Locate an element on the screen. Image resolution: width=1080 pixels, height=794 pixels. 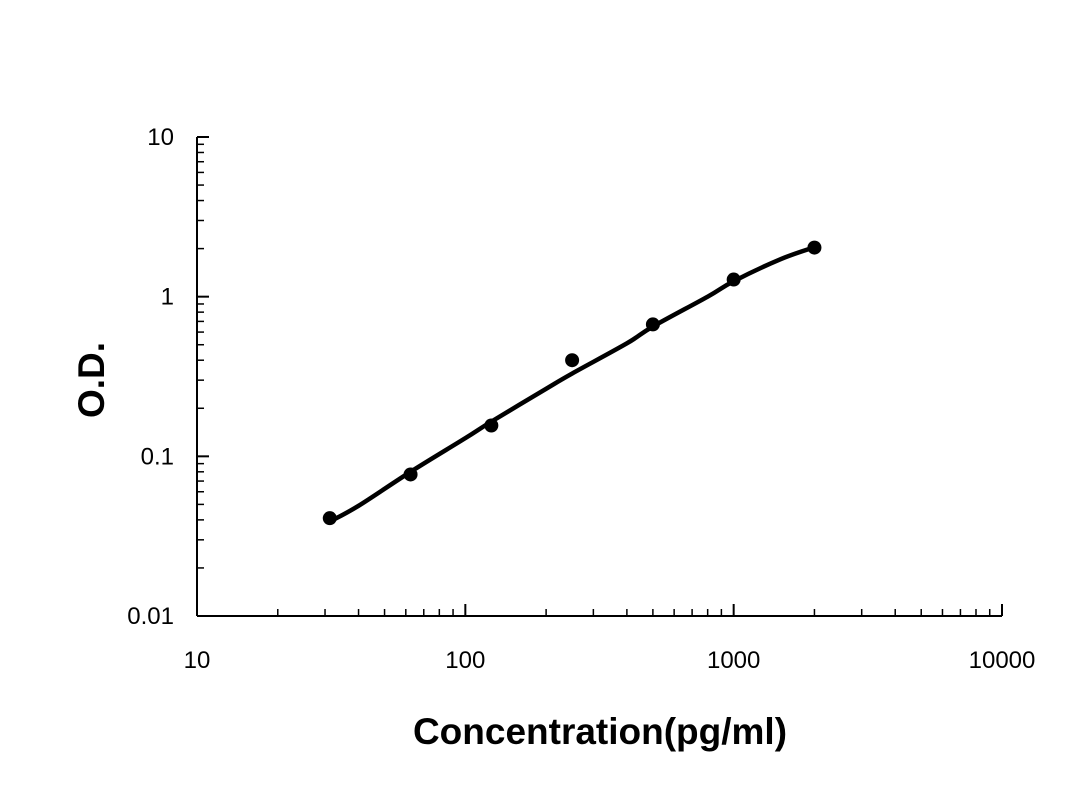
y-tick-label: 0.01 is located at coordinates (150, 616).